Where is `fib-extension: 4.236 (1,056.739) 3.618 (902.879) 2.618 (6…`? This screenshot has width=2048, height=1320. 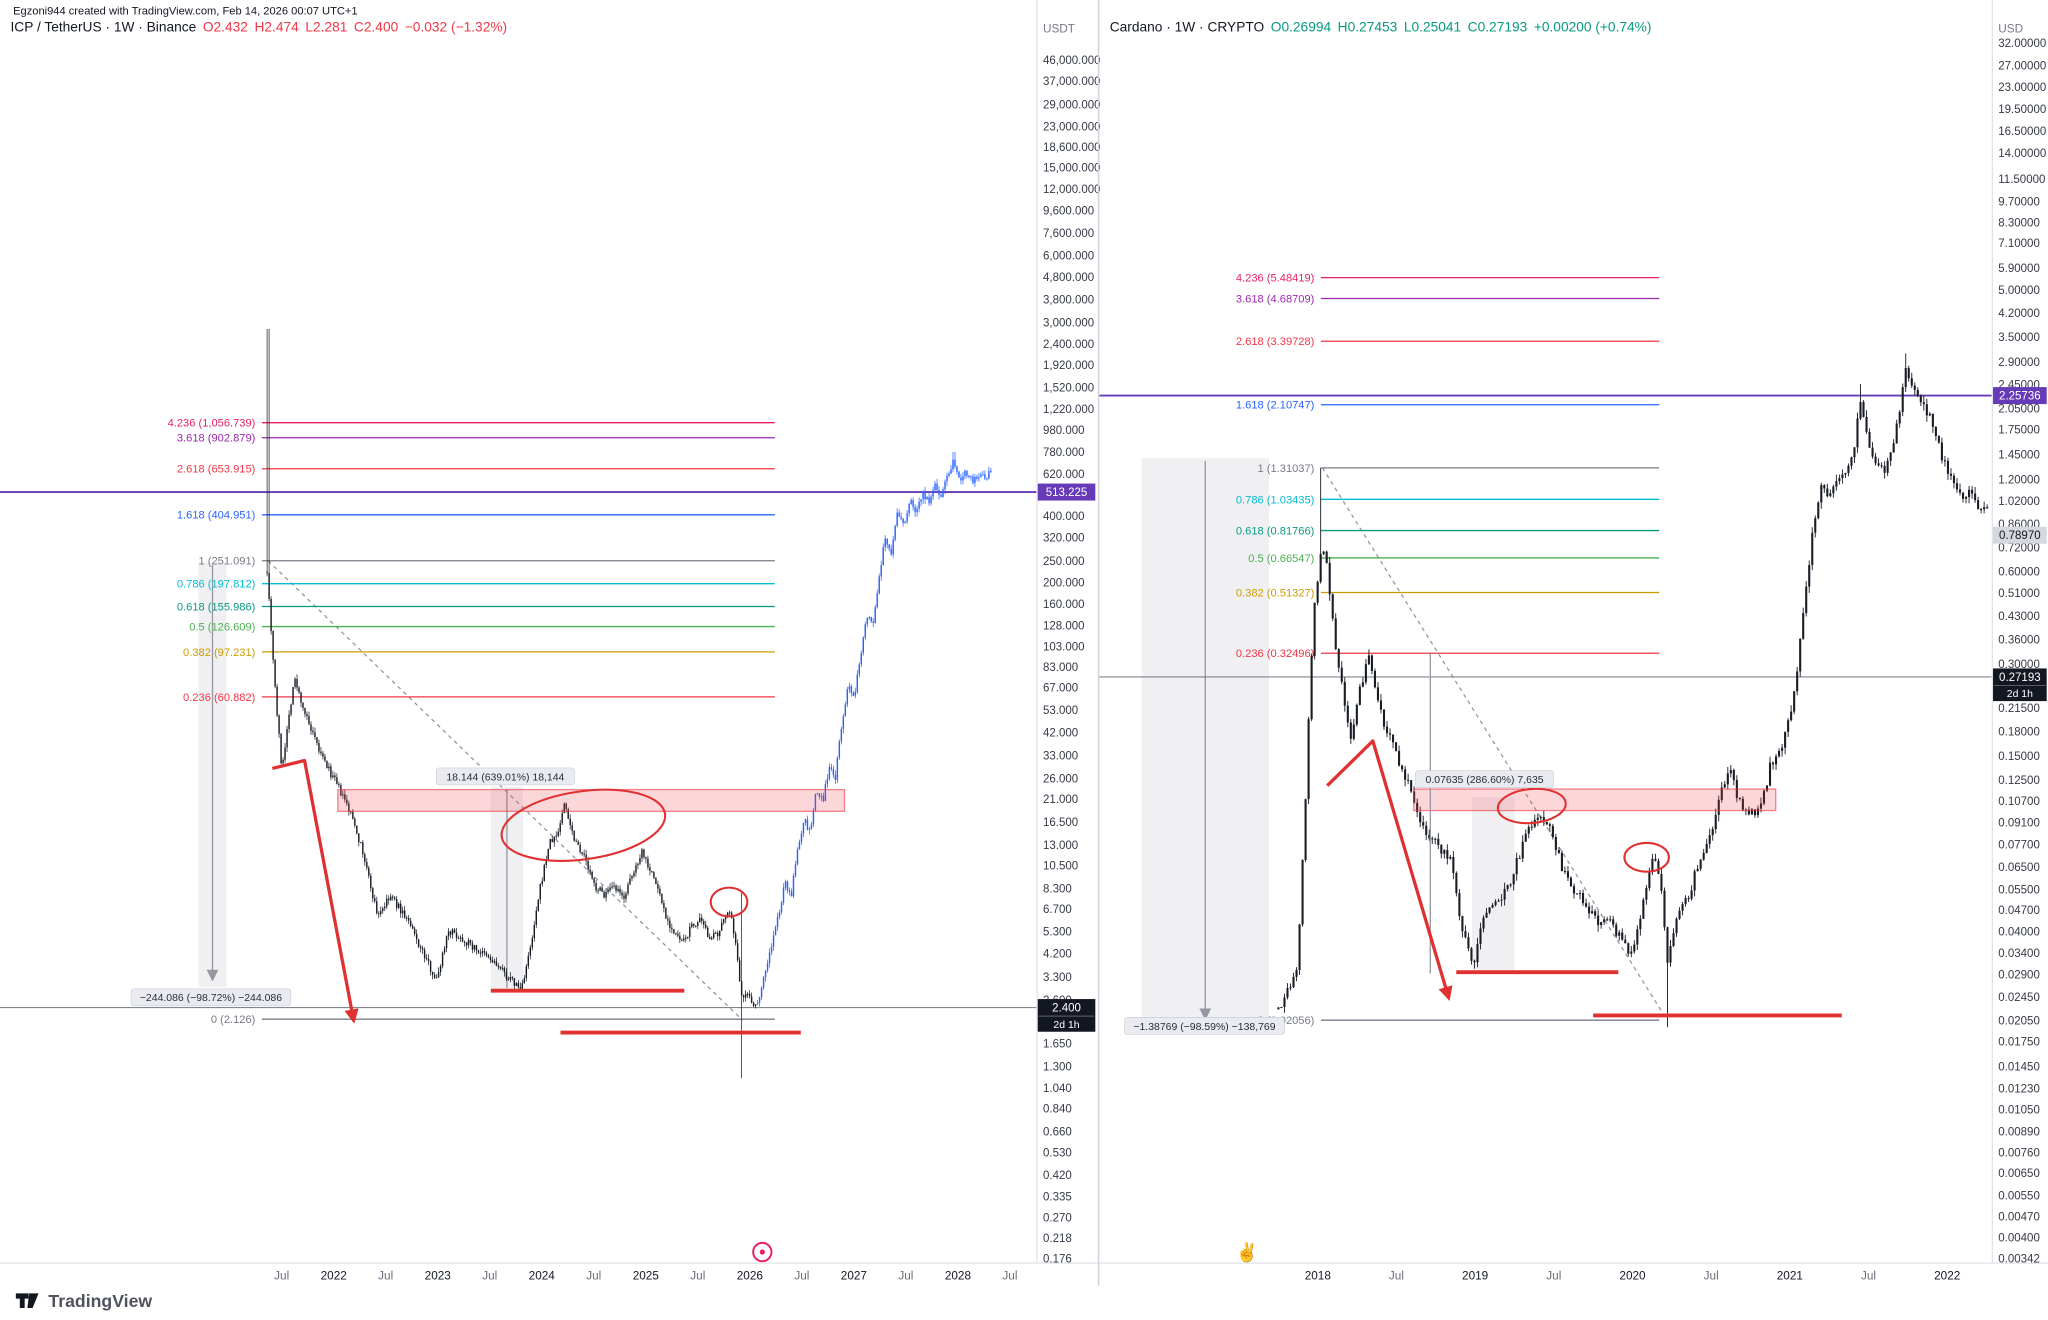 fib-extension: 4.236 (1,056.739) 3.618 (902.879) 2.618 (6… is located at coordinates (471, 722).